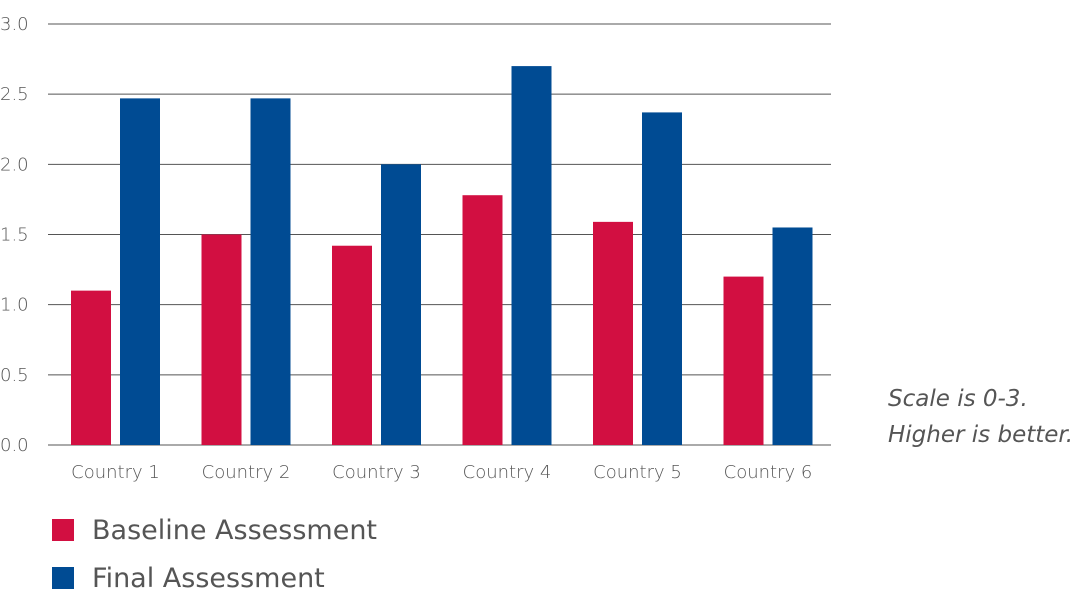 This screenshot has width=1073, height=596. What do you see at coordinates (63, 530) in the screenshot?
I see `legend-swatch-baseline` at bounding box center [63, 530].